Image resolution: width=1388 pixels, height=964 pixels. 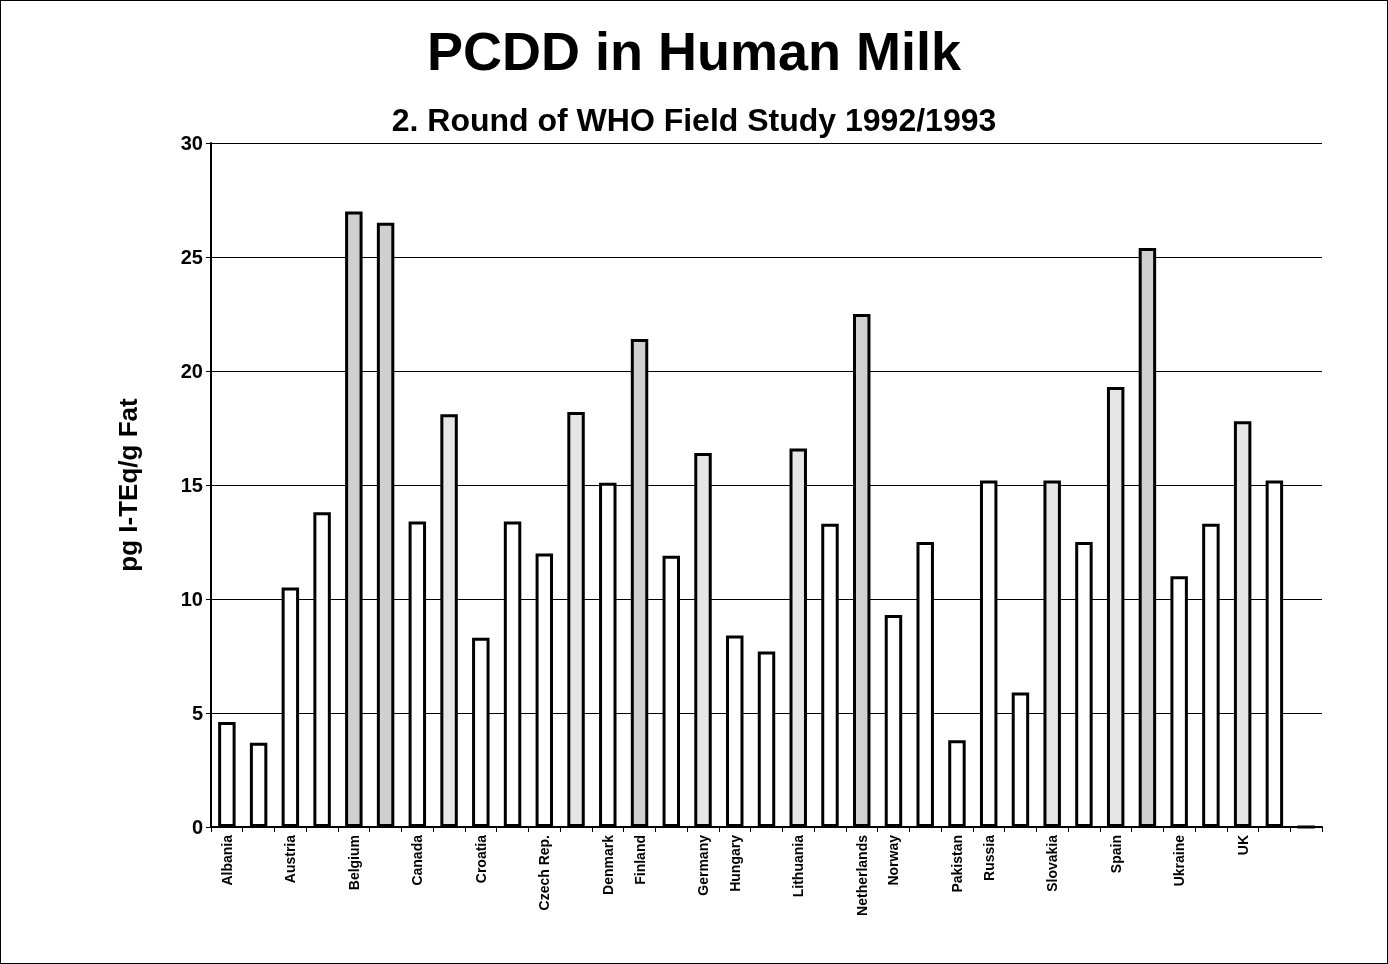 I want to click on x-tick-label: Czech Rep., so click(x=544, y=873).